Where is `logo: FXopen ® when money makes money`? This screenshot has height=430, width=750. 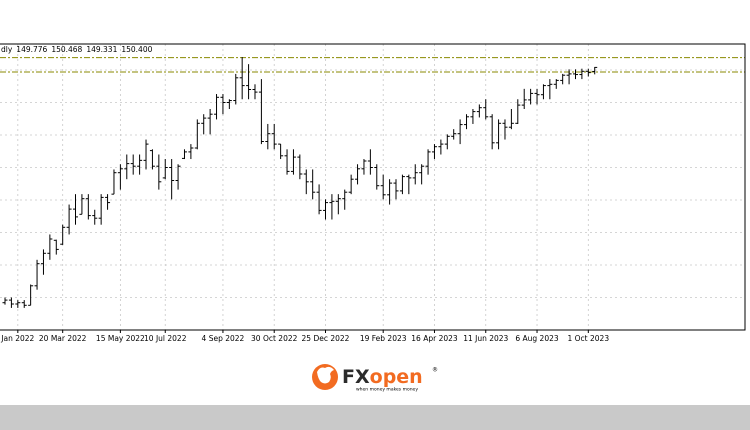
logo: FXopen ® when money makes money is located at coordinates (375, 378).